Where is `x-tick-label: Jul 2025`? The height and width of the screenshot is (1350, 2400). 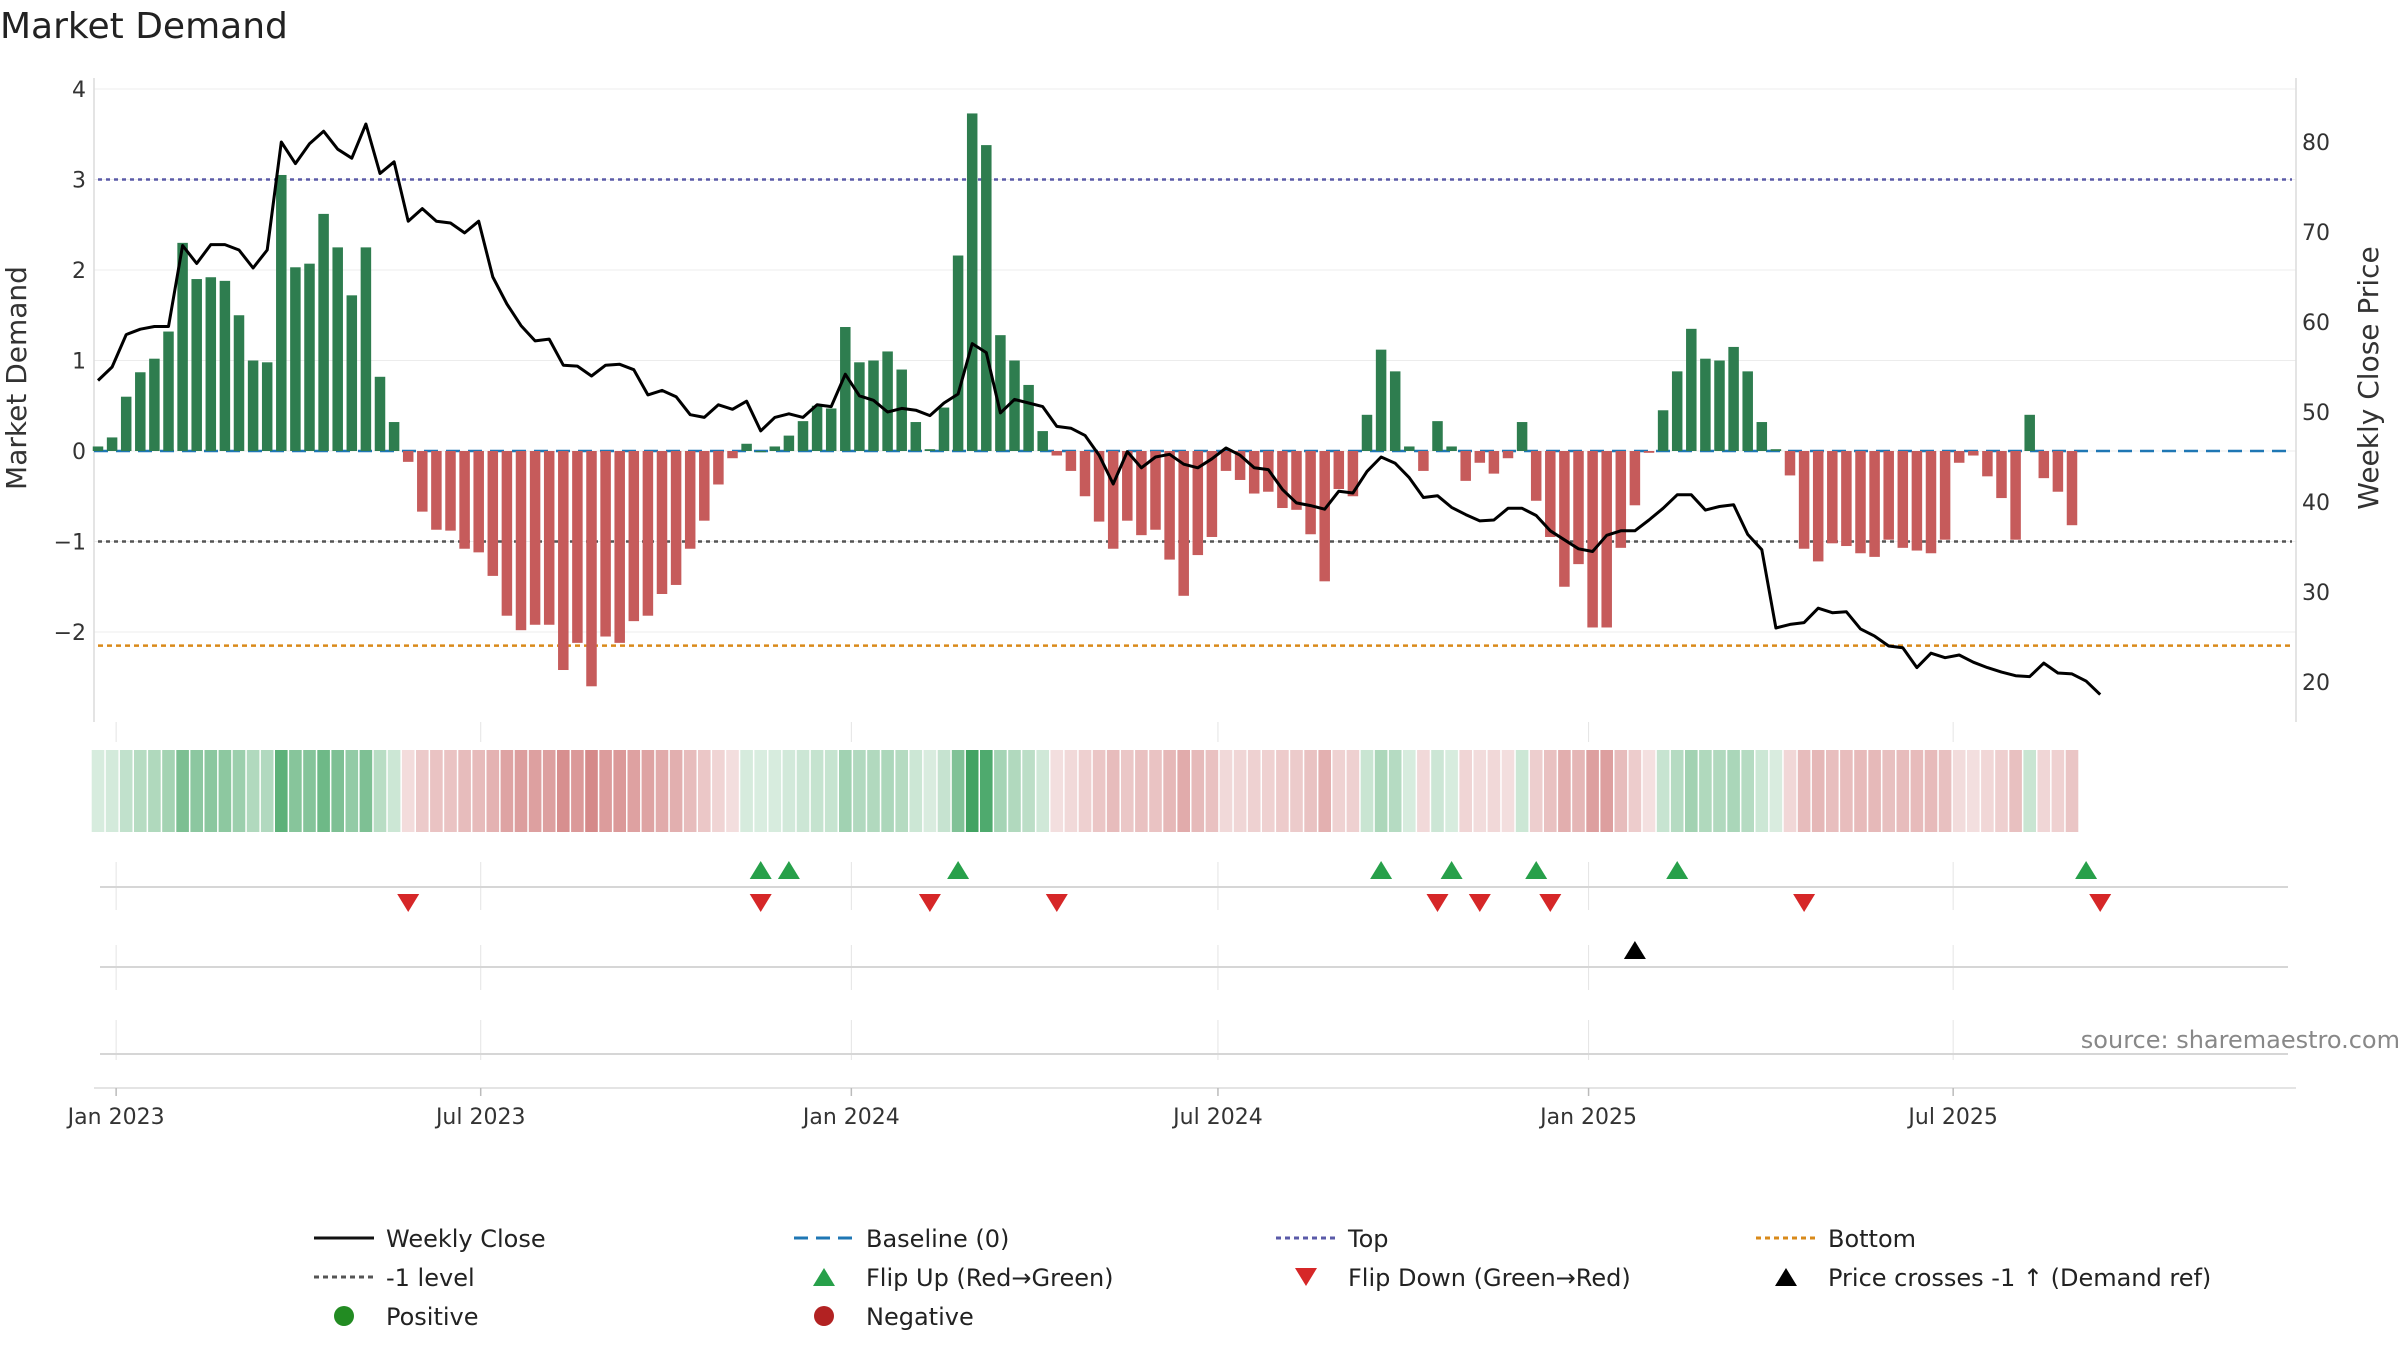
x-tick-label: Jul 2025 is located at coordinates (1952, 1117).